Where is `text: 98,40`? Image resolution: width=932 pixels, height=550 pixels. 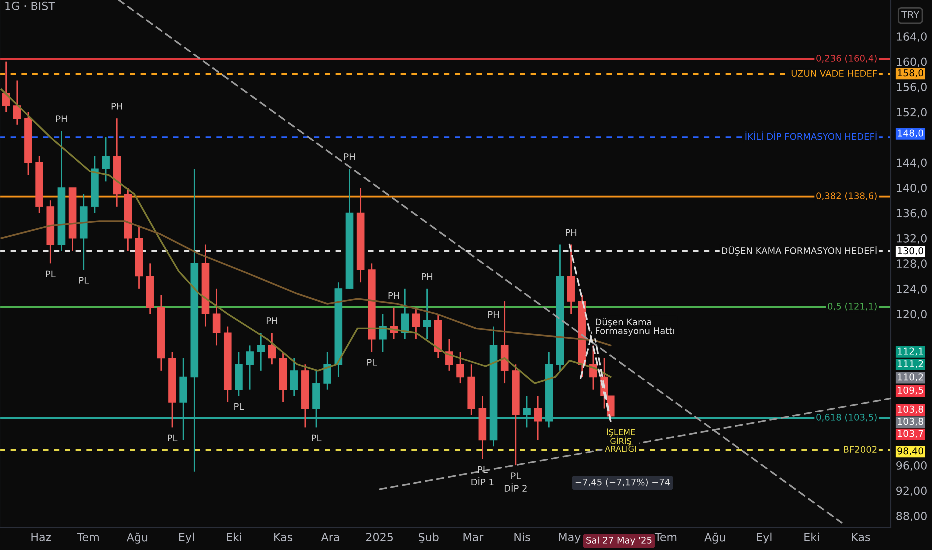 text: 98,40 is located at coordinates (911, 452).